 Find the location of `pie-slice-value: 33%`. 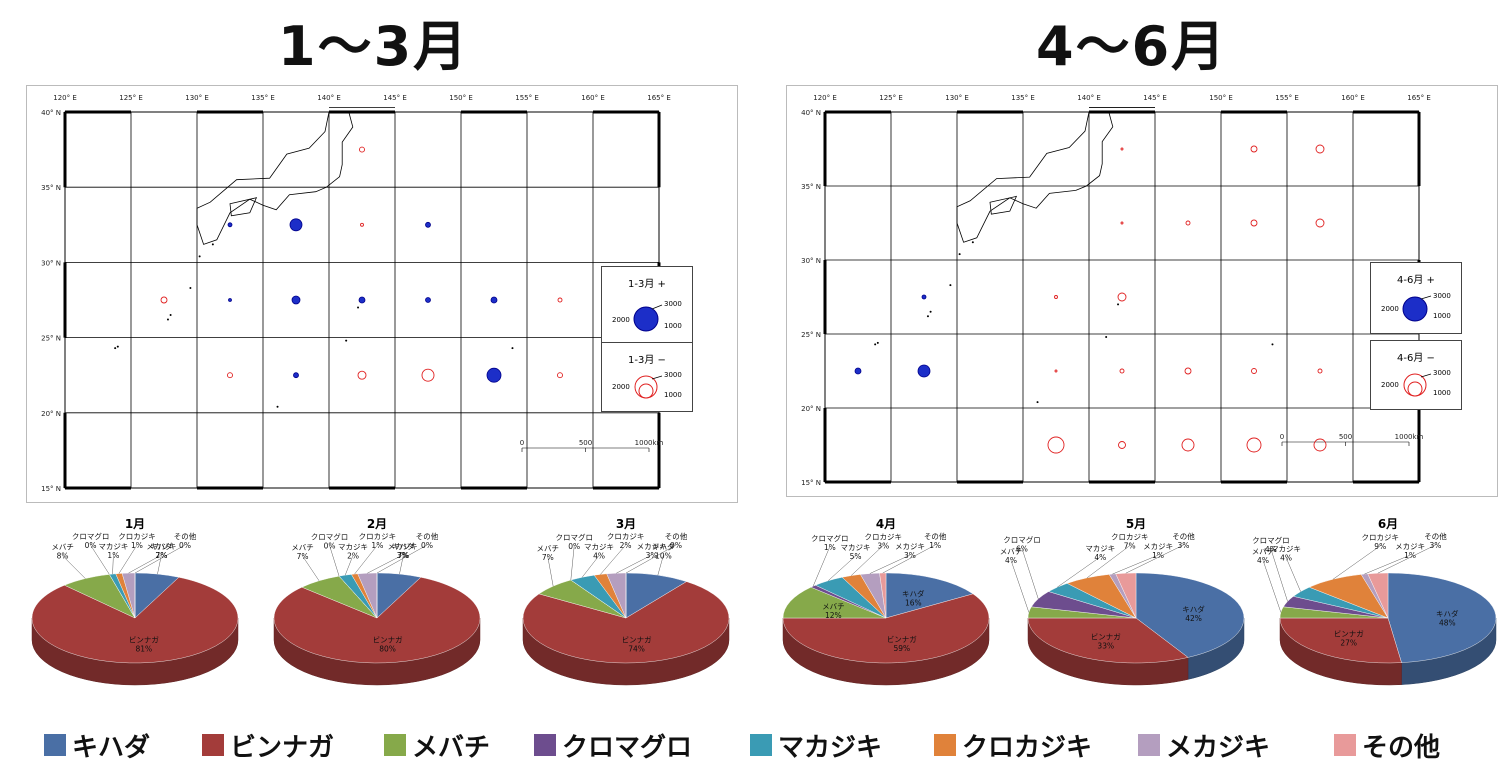

pie-slice-value: 33% is located at coordinates (1105, 645).